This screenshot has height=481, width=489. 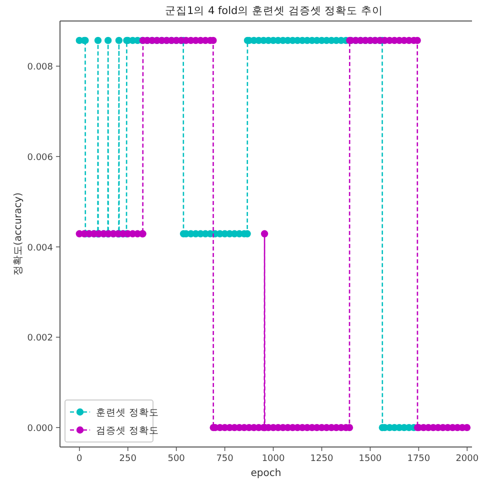 What do you see at coordinates (266, 473) in the screenshot?
I see `x-axis-title: epoch` at bounding box center [266, 473].